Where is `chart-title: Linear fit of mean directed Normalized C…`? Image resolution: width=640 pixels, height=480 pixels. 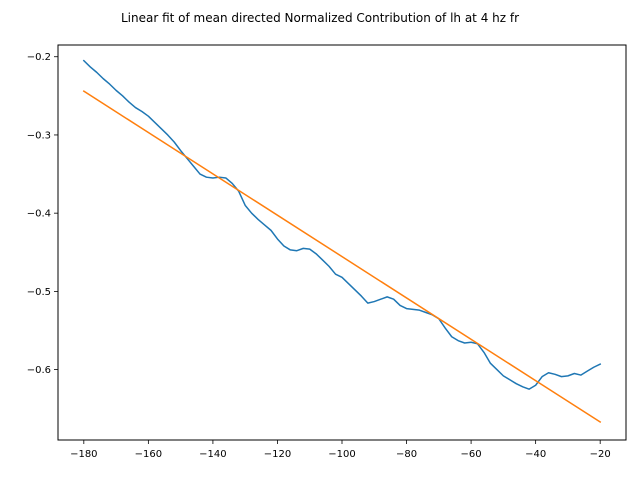 chart-title: Linear fit of mean directed Normalized C… is located at coordinates (320, 18).